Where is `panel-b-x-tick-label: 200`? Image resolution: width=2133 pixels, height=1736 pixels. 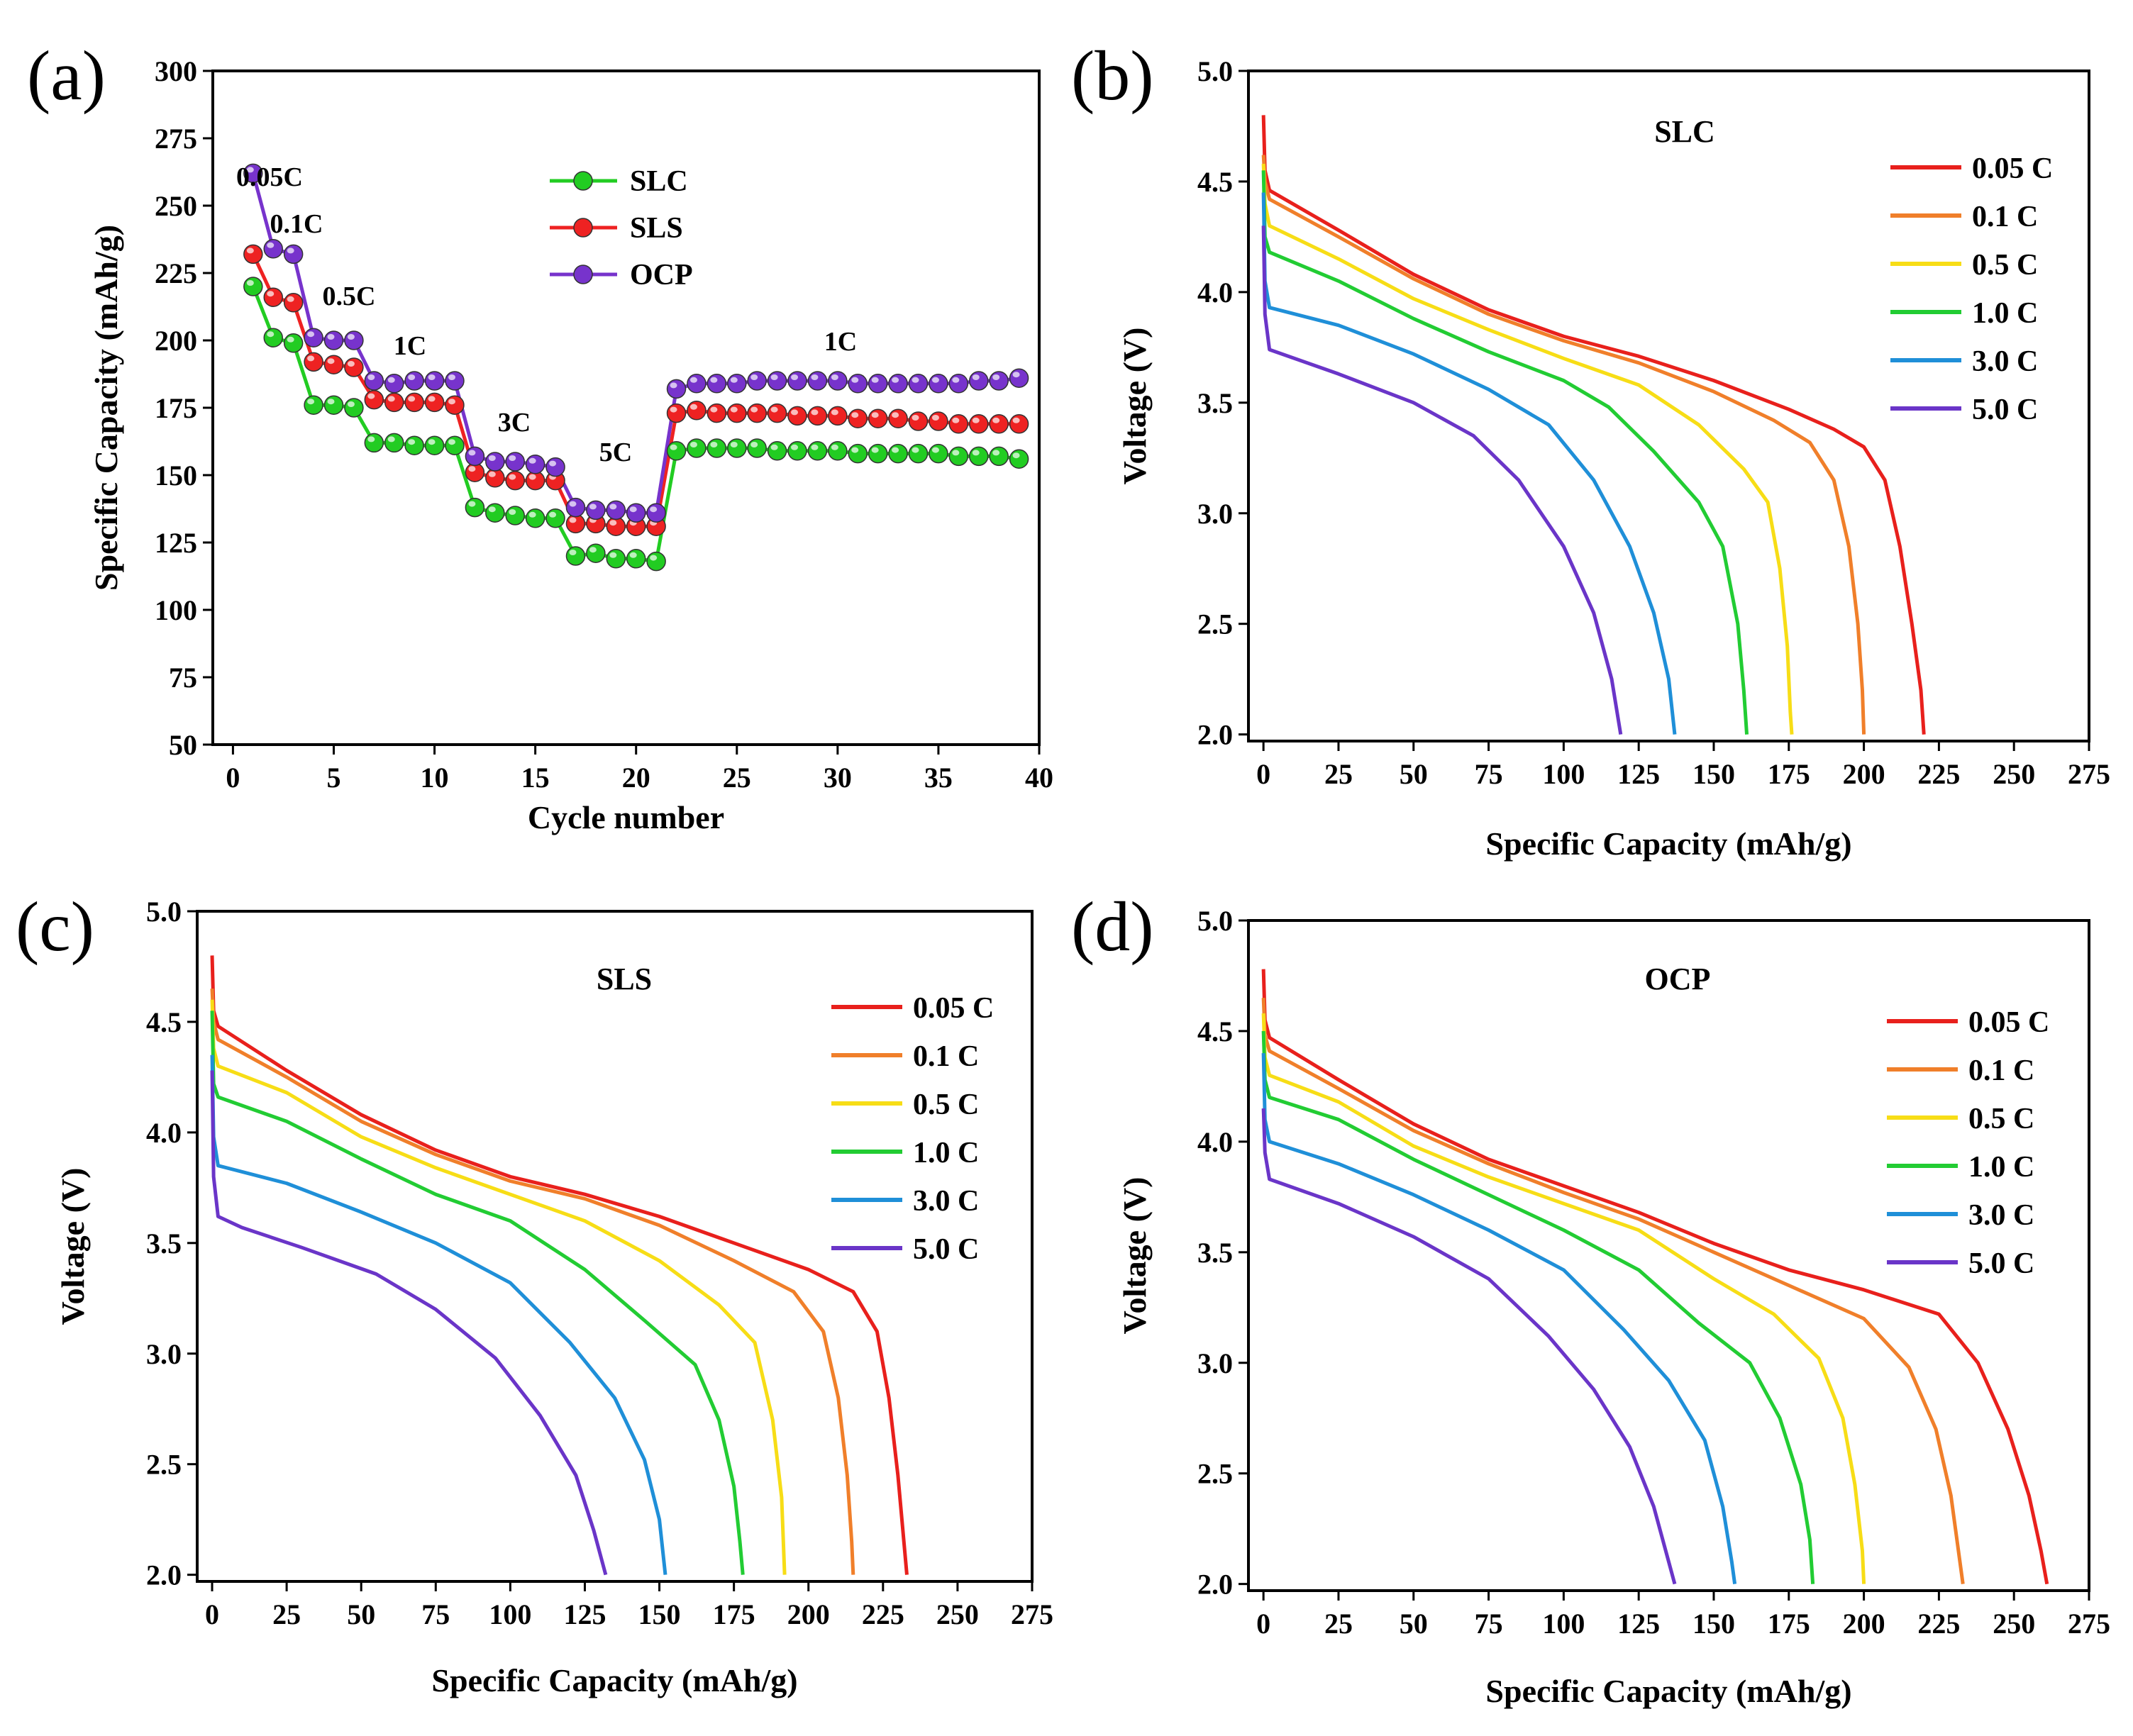
panel-b-x-tick-label: 200 is located at coordinates (1864, 774).